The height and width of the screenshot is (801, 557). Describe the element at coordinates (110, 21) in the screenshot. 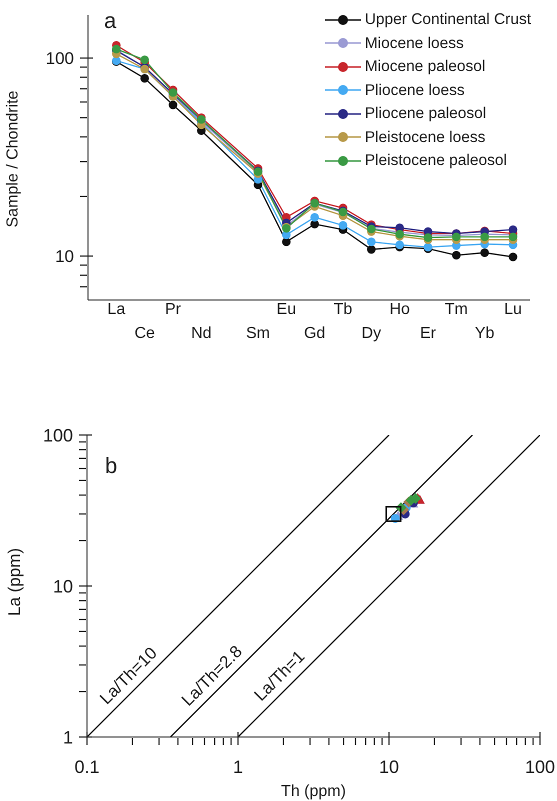

I see `annotation: a` at that location.